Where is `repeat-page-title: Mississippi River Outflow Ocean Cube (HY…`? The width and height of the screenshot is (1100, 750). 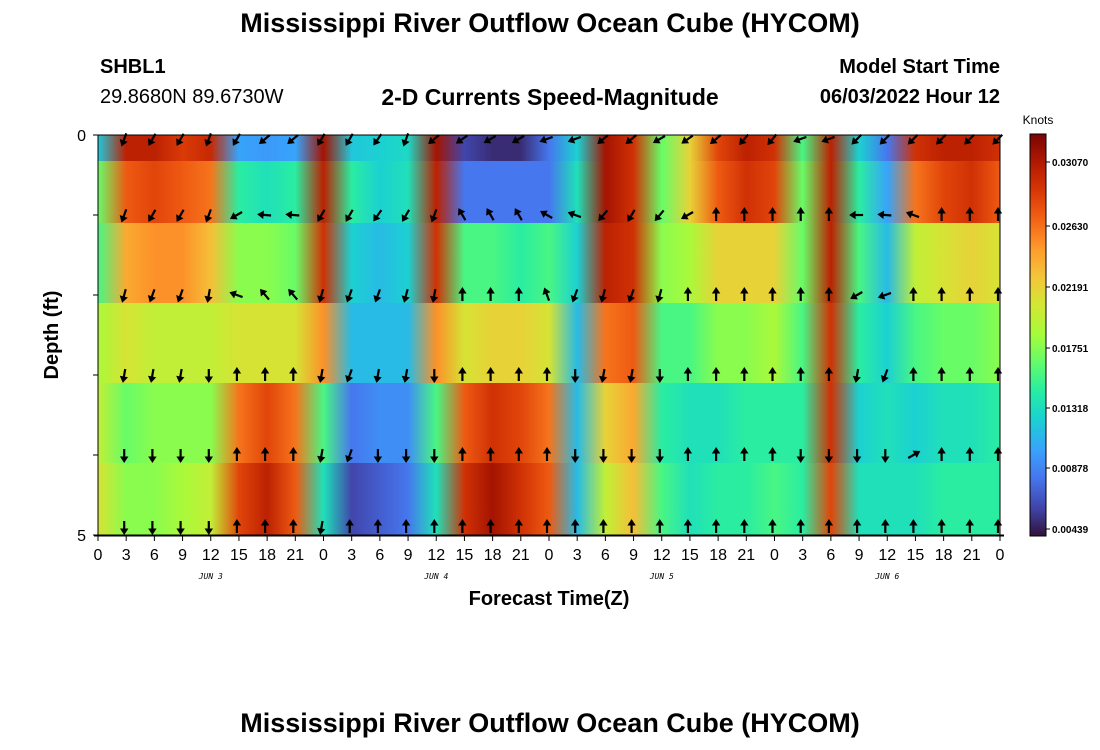
repeat-page-title: Mississippi River Outflow Ocean Cube (HY… is located at coordinates (550, 723).